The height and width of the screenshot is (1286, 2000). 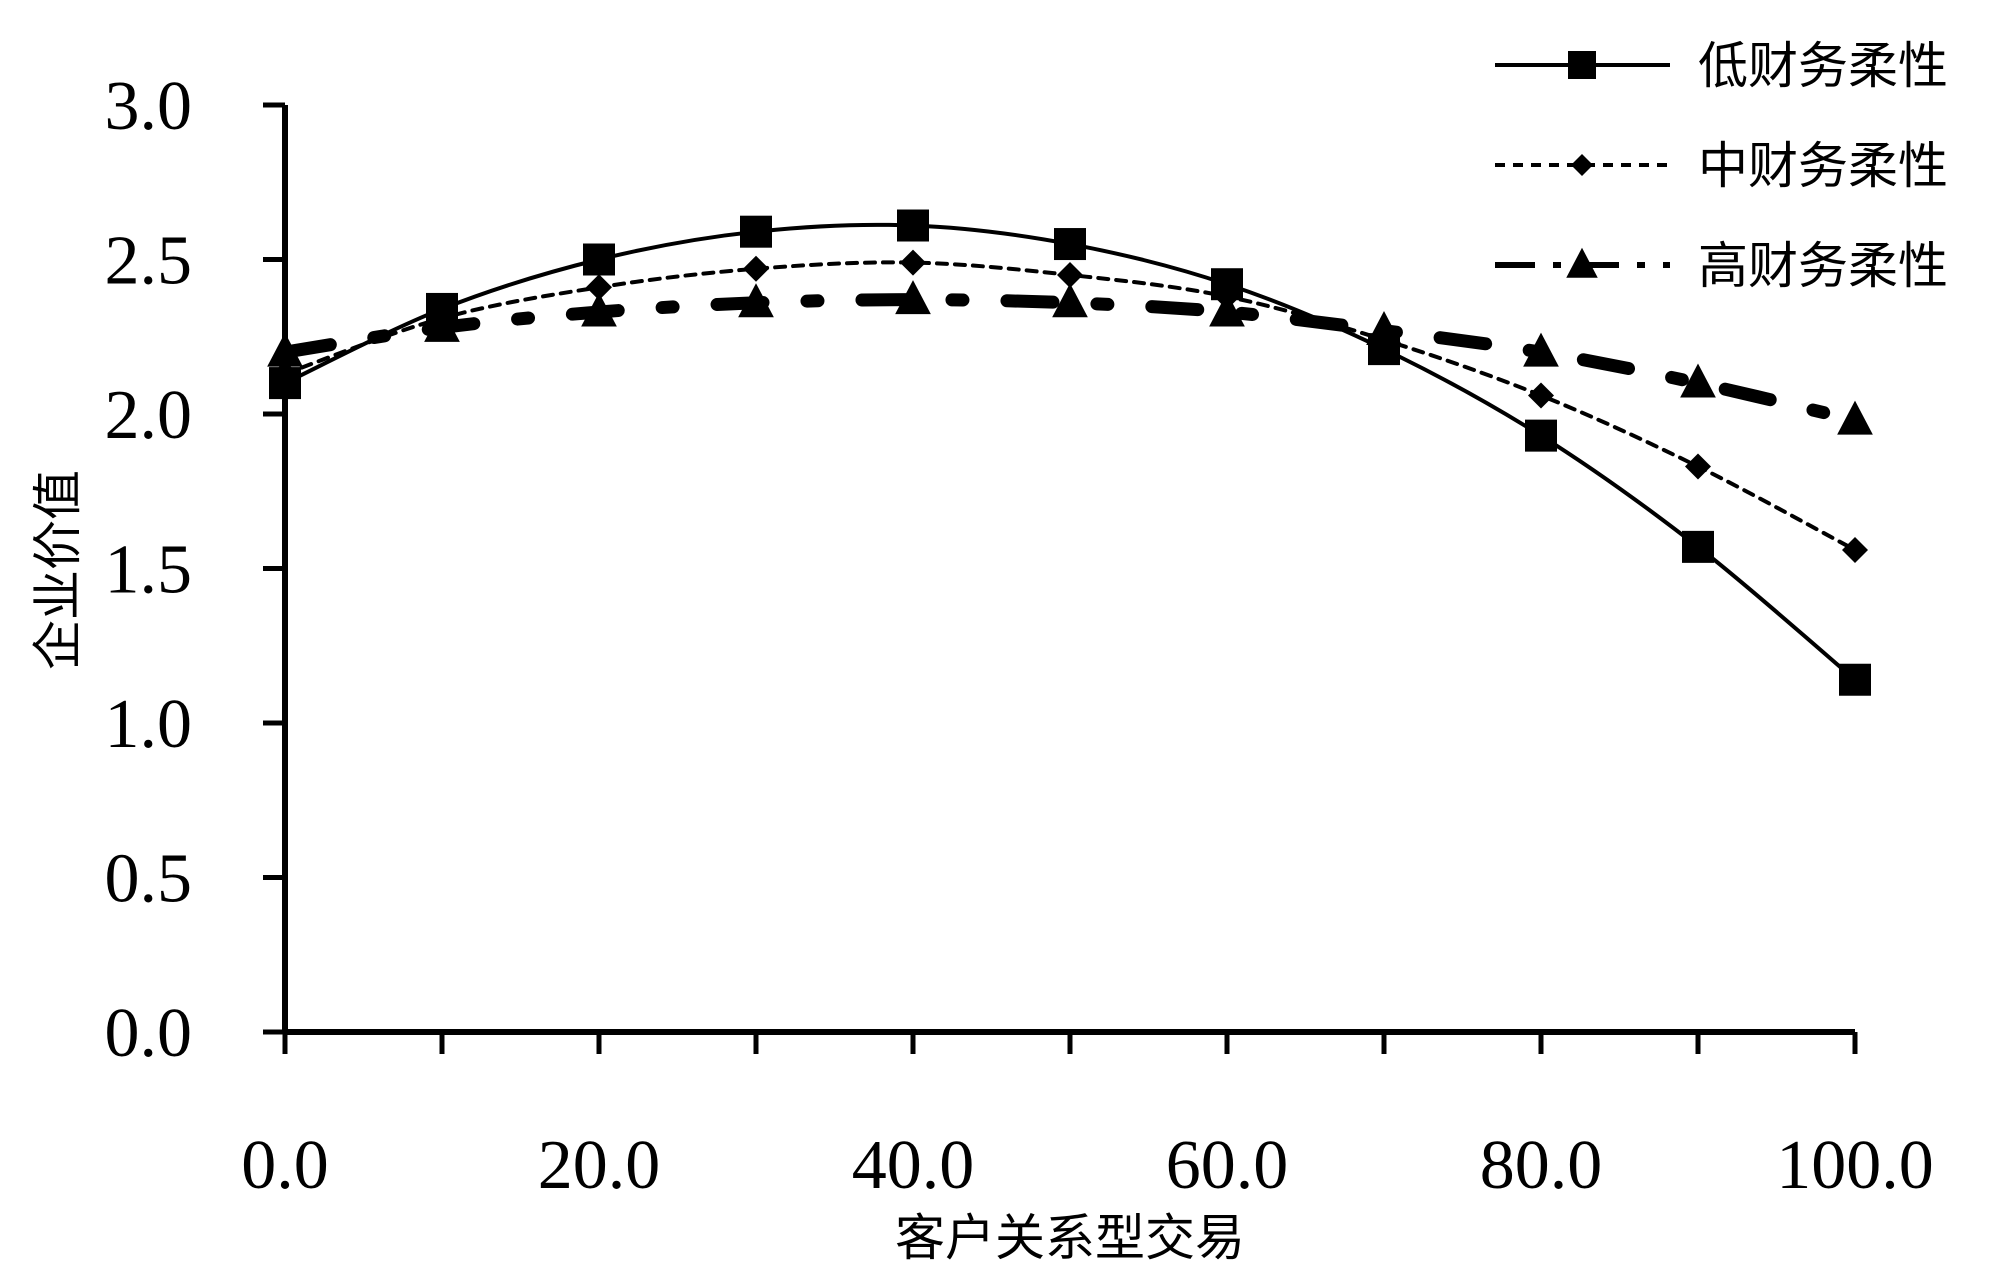 I want to click on legend-item-1: 低财务柔性, so click(x=1721, y=66).